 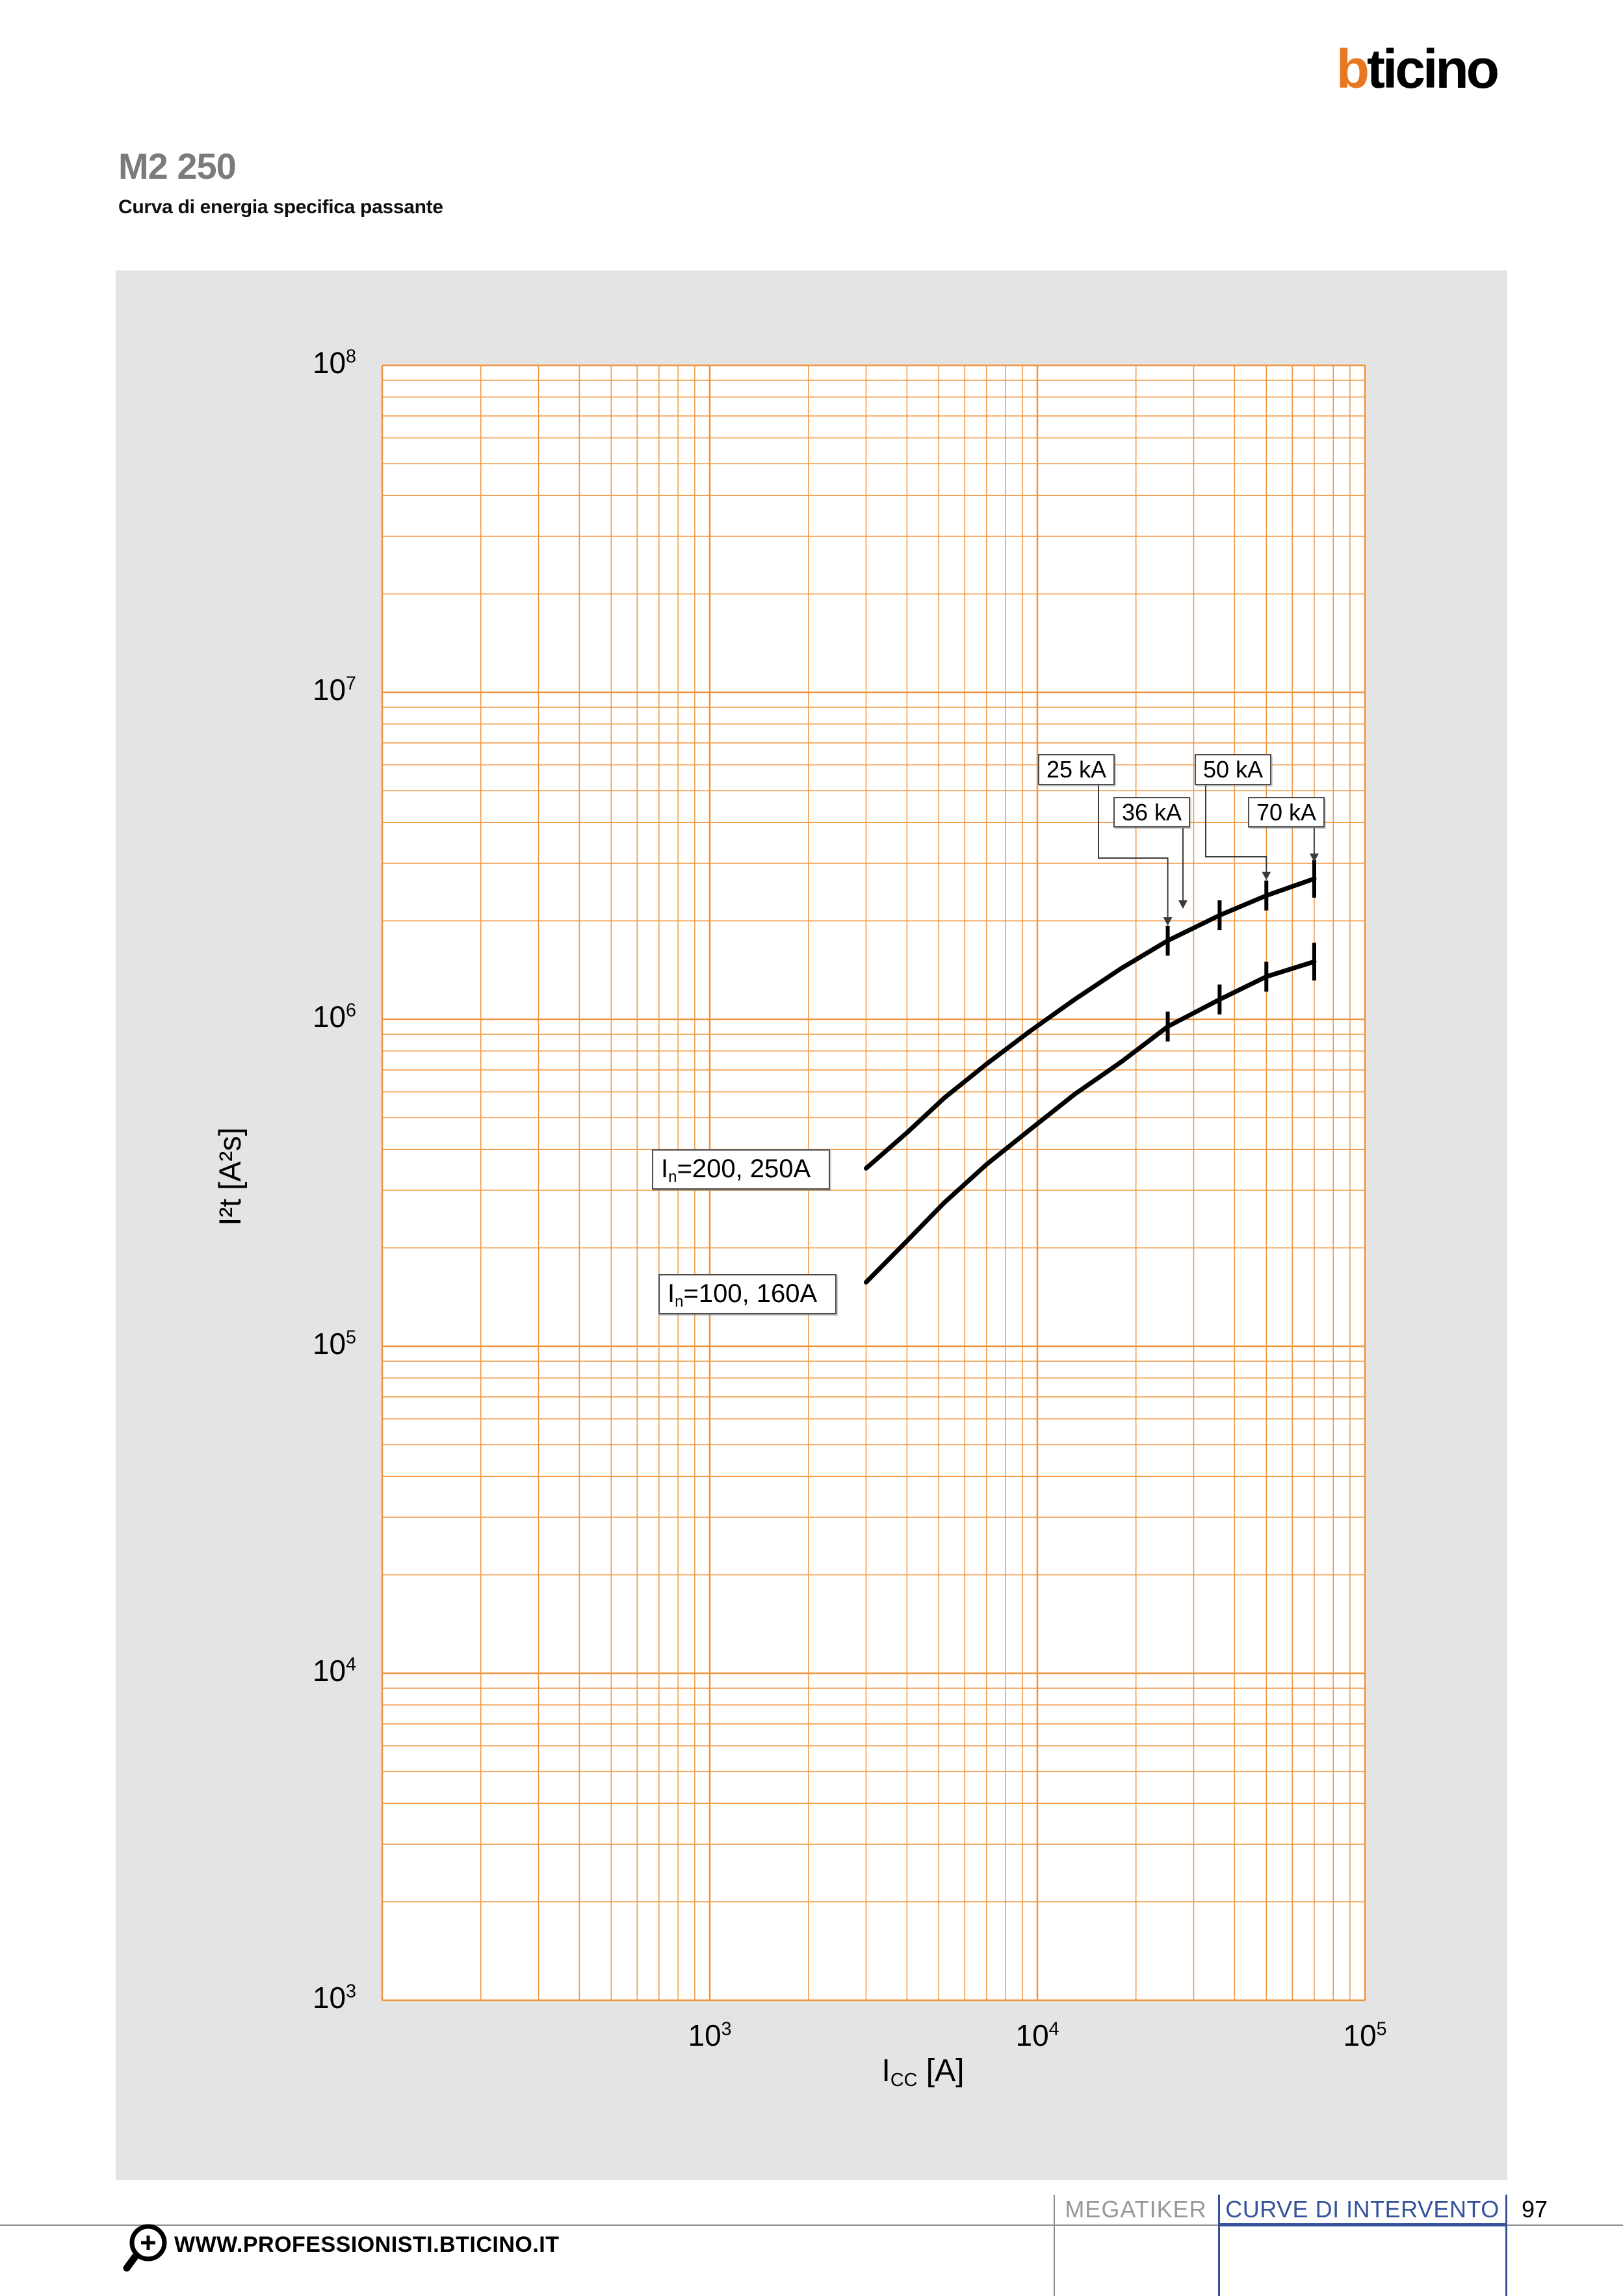 What do you see at coordinates (665, 1169) in the screenshot?
I see `series-0-symbol: I` at bounding box center [665, 1169].